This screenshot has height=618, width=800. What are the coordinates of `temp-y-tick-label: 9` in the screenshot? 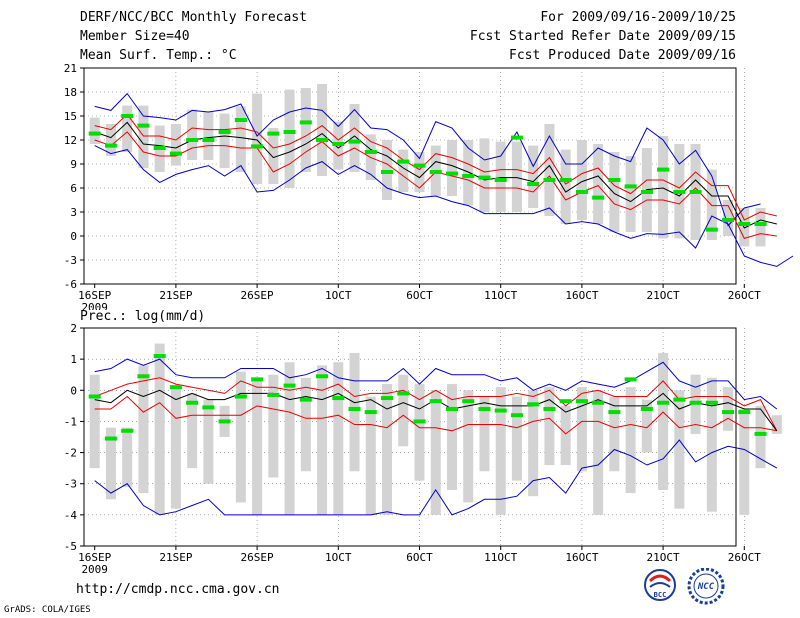 It's located at (73, 164).